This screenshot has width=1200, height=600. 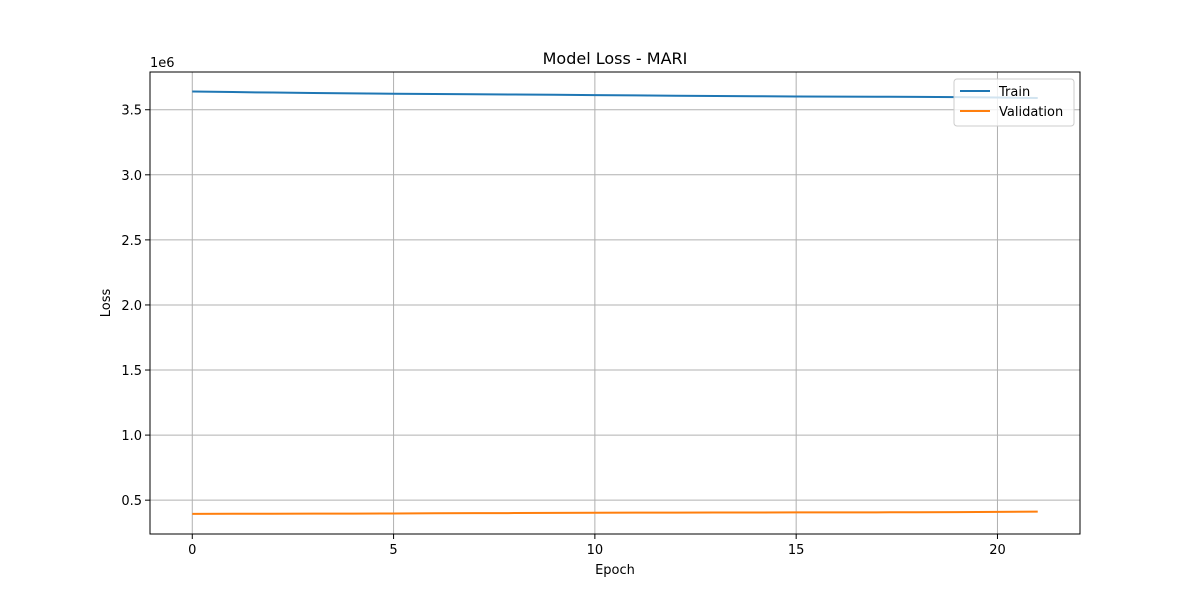 What do you see at coordinates (131, 371) in the screenshot?
I see `y-tick-label: 1.5` at bounding box center [131, 371].